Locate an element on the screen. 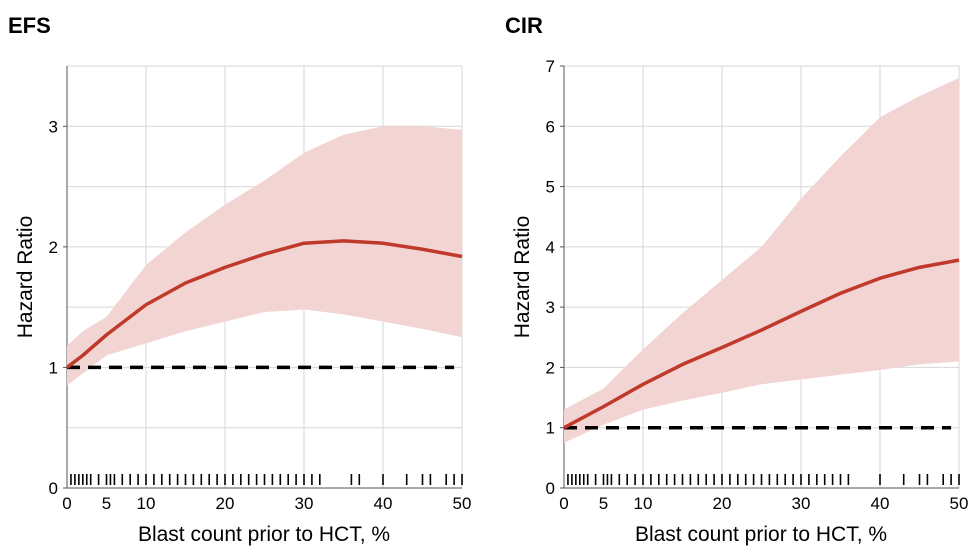 Image resolution: width=970 pixels, height=546 pixels. cir-x-tick-label: 30 is located at coordinates (801, 503).